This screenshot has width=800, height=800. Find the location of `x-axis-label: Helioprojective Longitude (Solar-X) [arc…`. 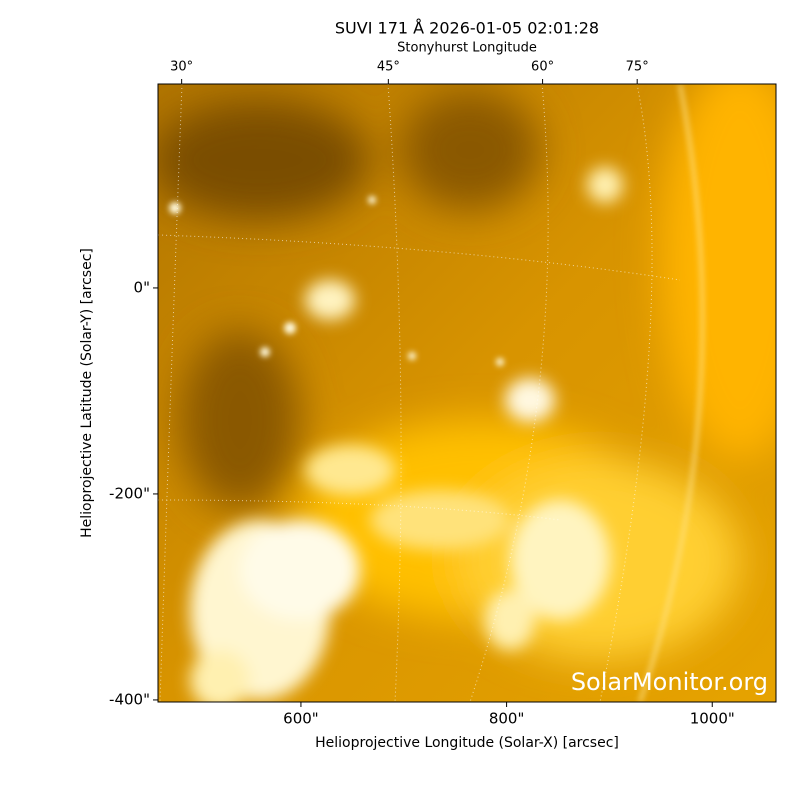

x-axis-label: Helioprojective Longitude (Solar-X) [arc… is located at coordinates (467, 743).